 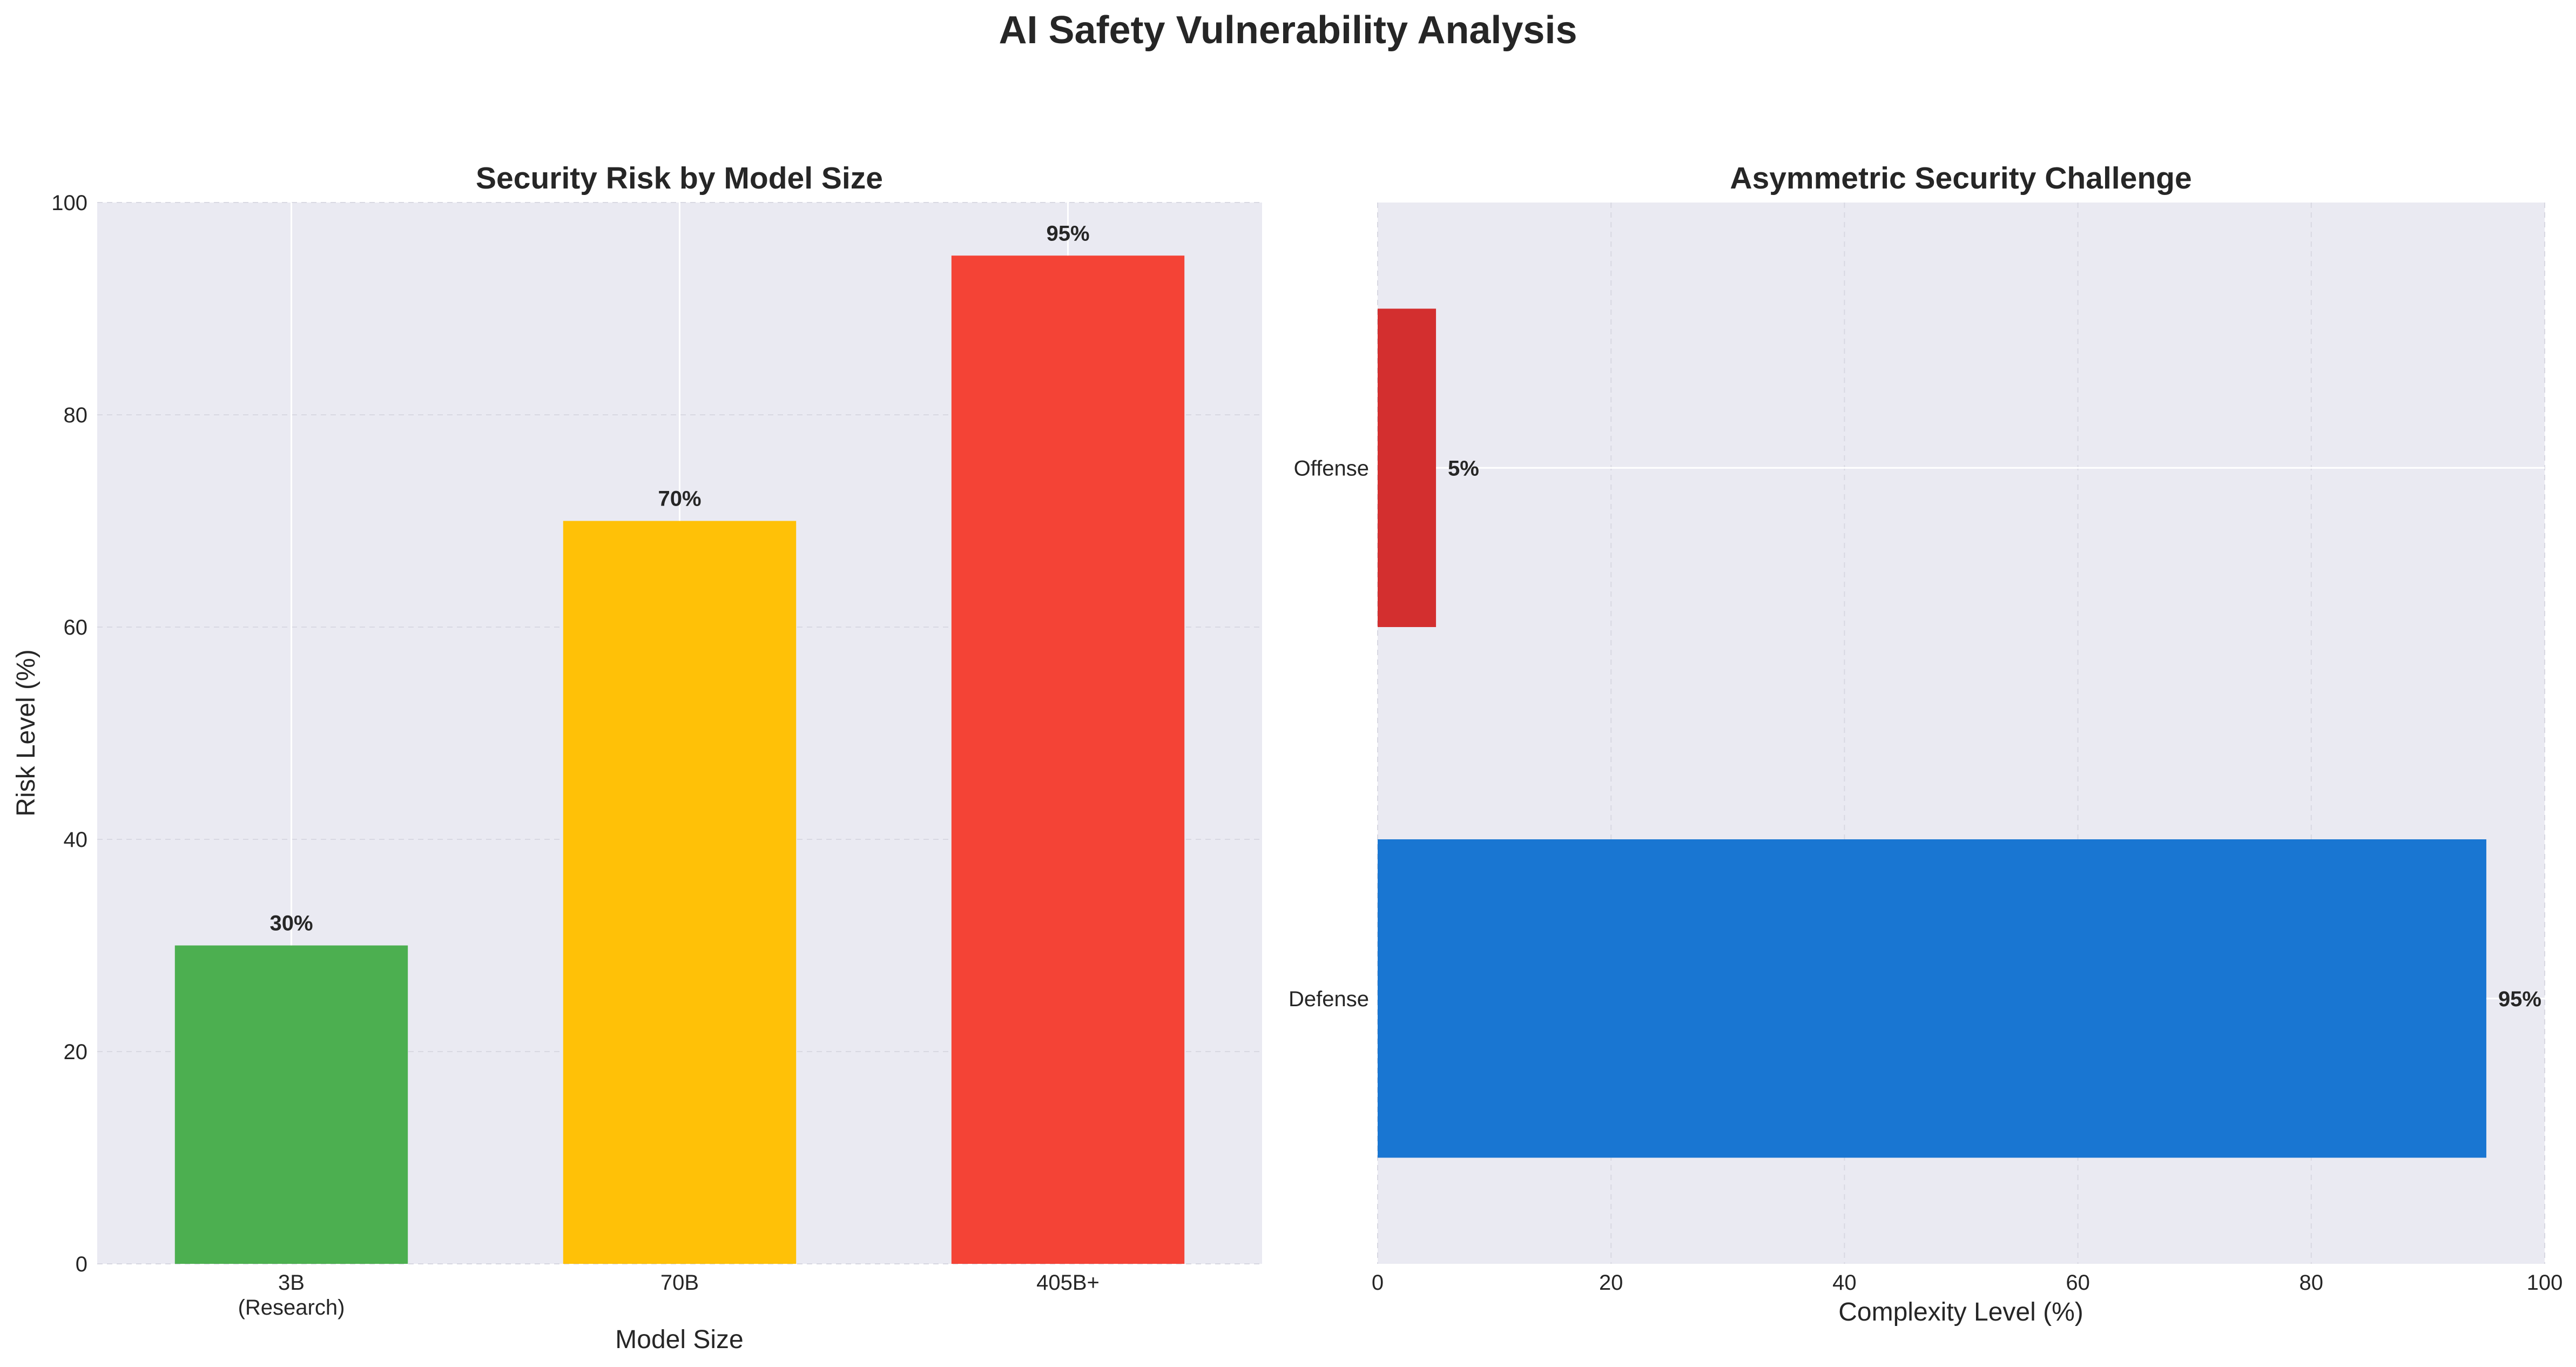 I want to click on asymmetry-chart-x-tick-label: 100, so click(x=2545, y=1283).